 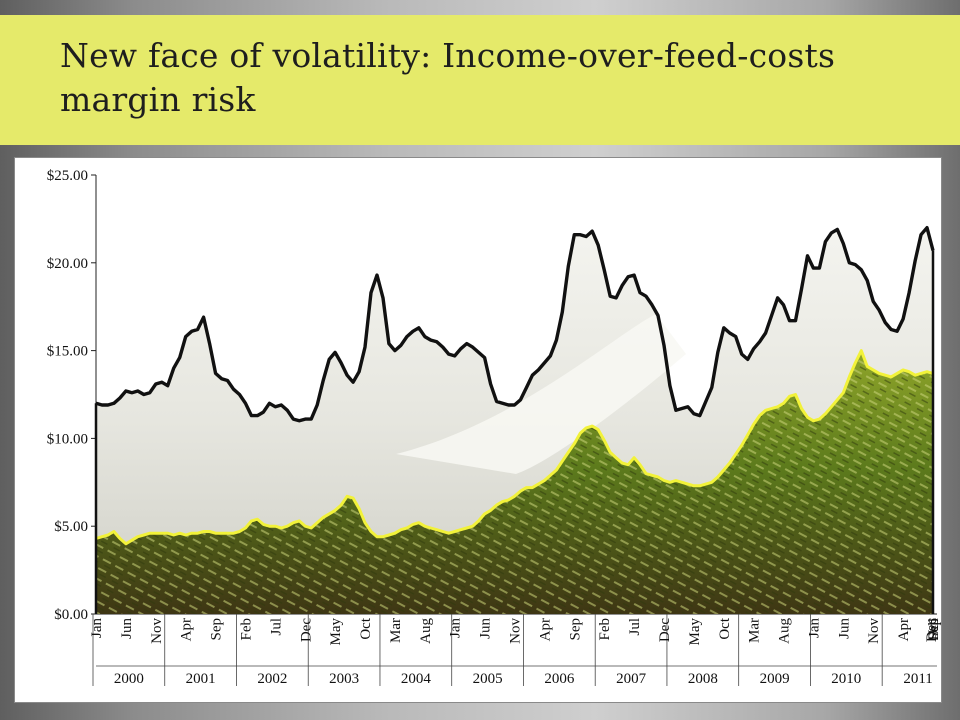 I want to click on x-year-label: 2004, so click(x=416, y=679).